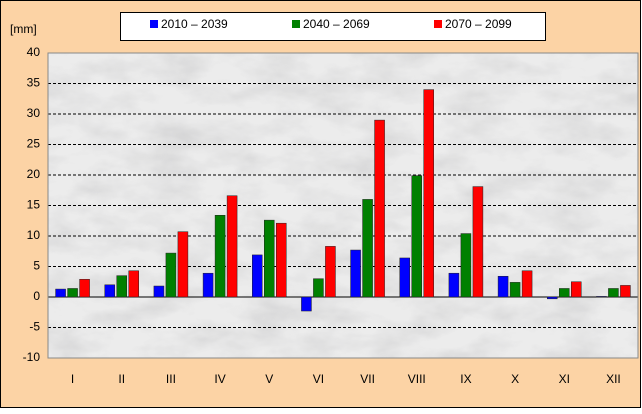 Image resolution: width=642 pixels, height=414 pixels. I want to click on legend, so click(333, 26).